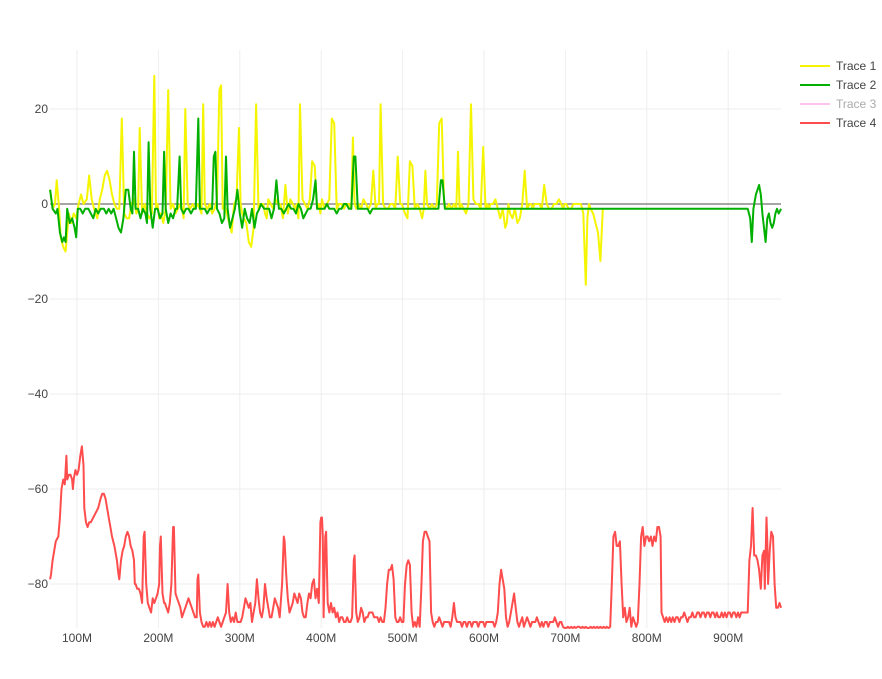  Describe the element at coordinates (38, 394) in the screenshot. I see `y-tick-label: −40` at that location.